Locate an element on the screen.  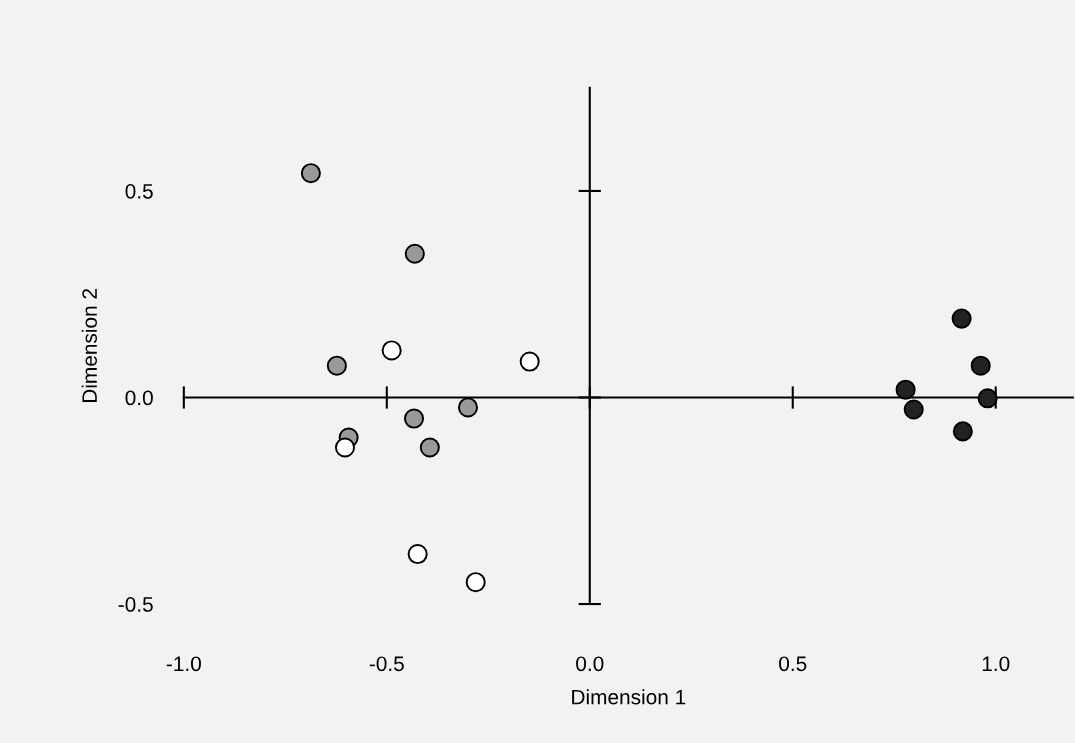
y-tick-label: 0.5 is located at coordinates (139, 191).